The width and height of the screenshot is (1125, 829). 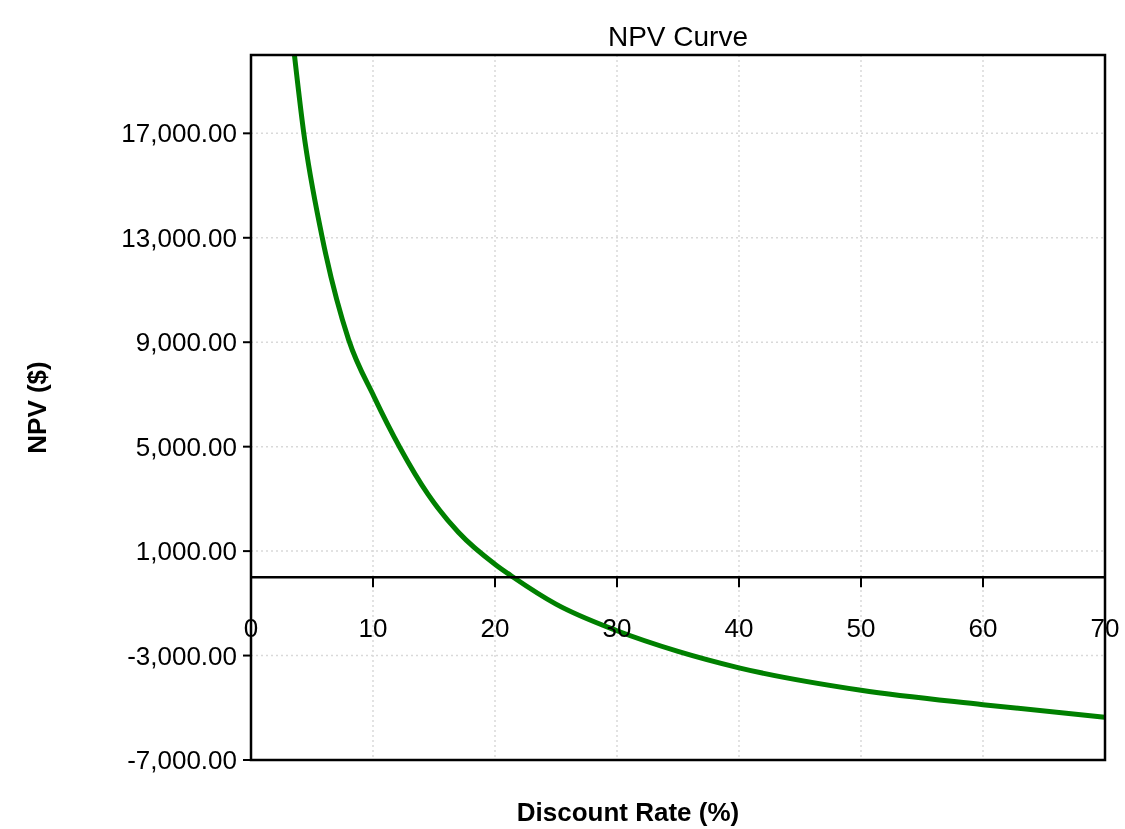 What do you see at coordinates (678, 36) in the screenshot?
I see `chart-title: NPV Curve` at bounding box center [678, 36].